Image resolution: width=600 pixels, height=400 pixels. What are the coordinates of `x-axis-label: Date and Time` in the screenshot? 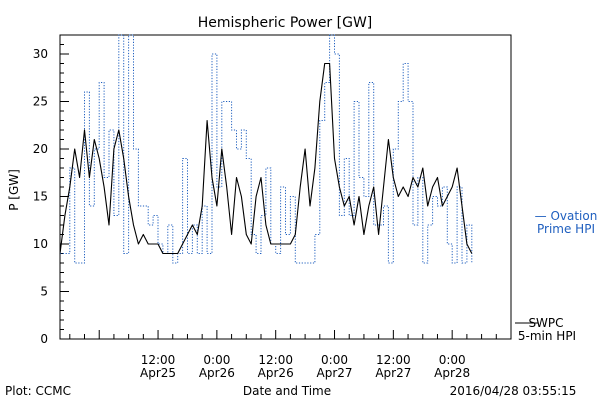 It's located at (287, 391).